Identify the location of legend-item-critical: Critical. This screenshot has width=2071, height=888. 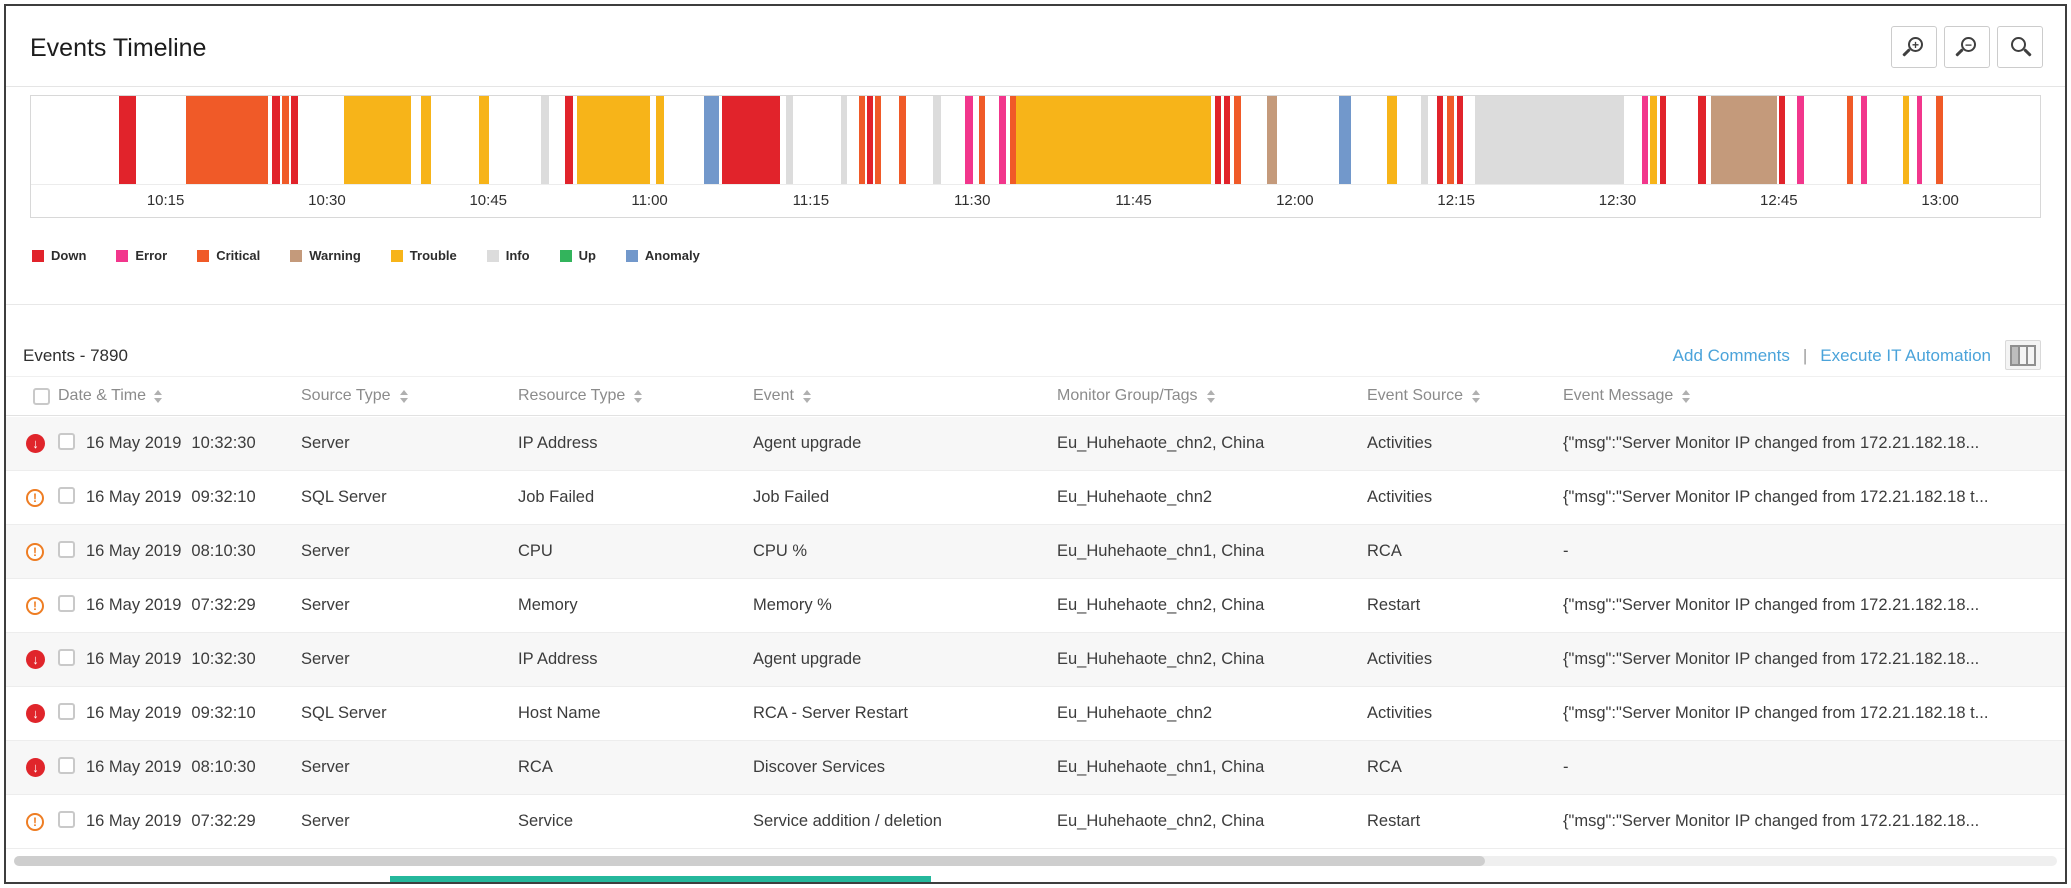
(228, 255).